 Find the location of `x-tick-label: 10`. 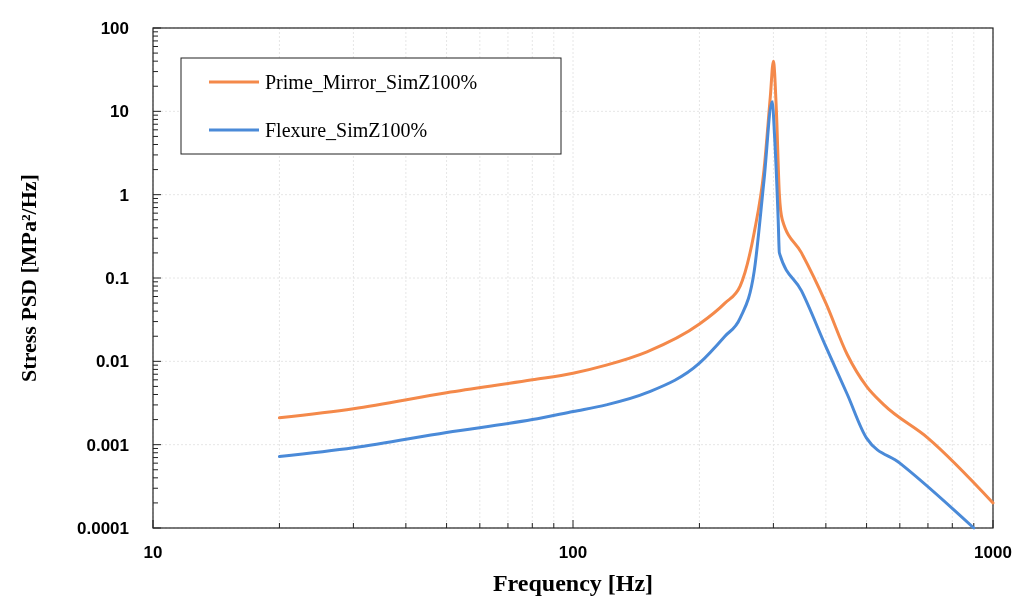

x-tick-label: 10 is located at coordinates (153, 552).